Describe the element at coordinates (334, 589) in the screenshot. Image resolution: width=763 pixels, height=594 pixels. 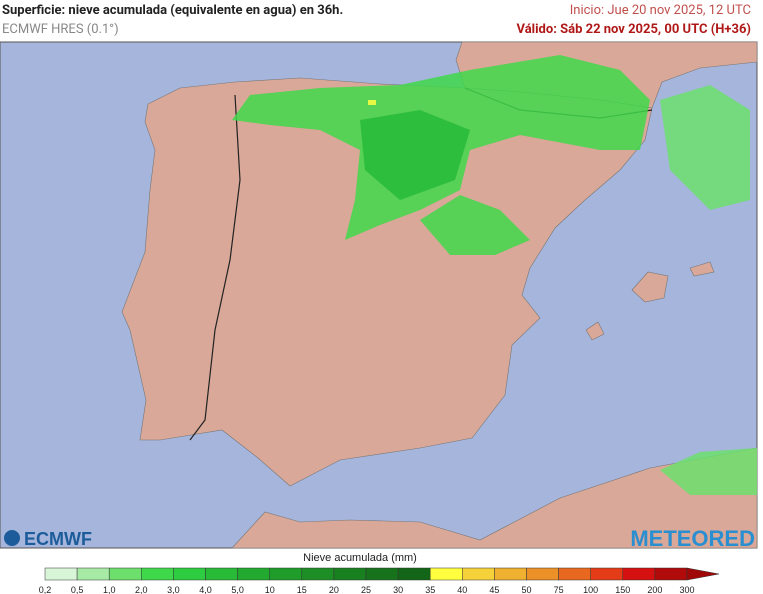
I see `legend-tick-label: 20` at that location.